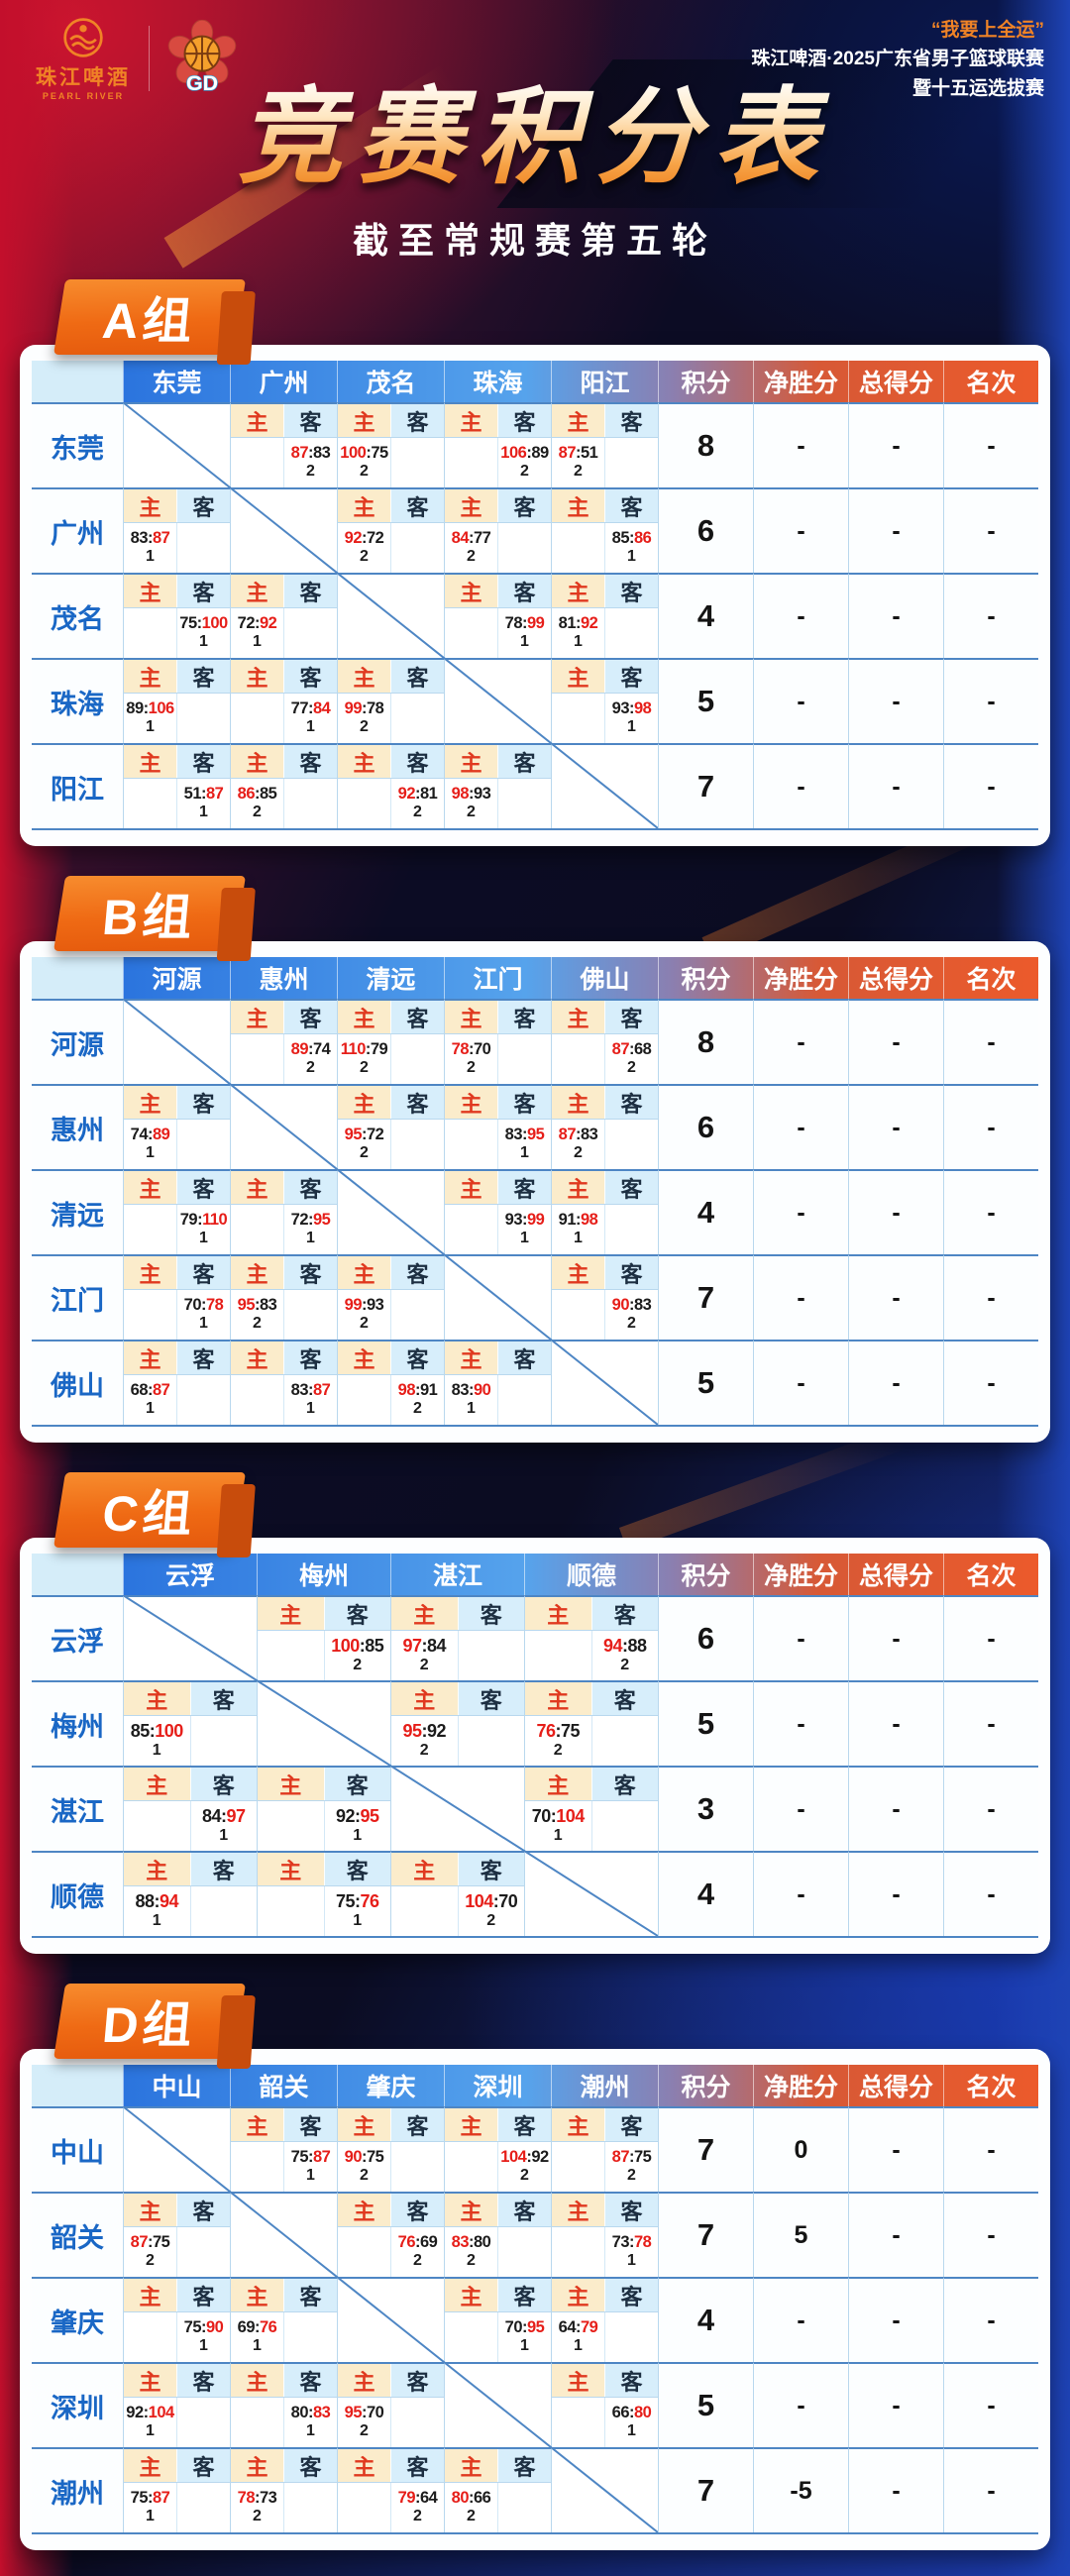  I want to click on row-header-team: 顺德, so click(77, 1894).